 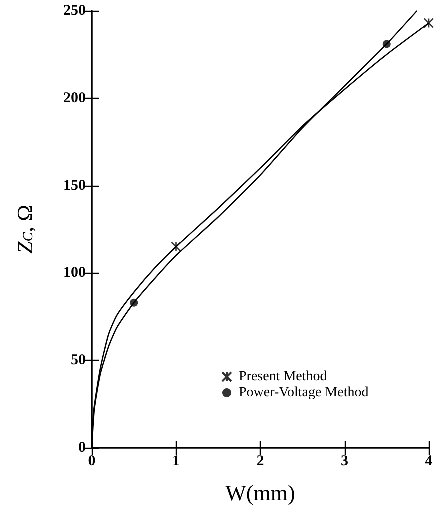 What do you see at coordinates (176, 462) in the screenshot?
I see `x-tick-label: 1` at bounding box center [176, 462].